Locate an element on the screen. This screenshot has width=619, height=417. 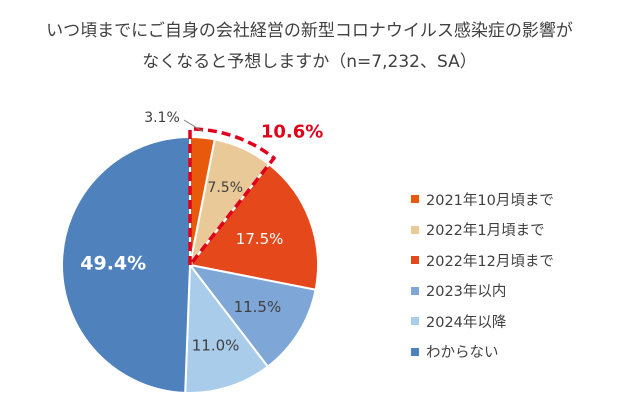
slice-value-label: 17.5% is located at coordinates (260, 239).